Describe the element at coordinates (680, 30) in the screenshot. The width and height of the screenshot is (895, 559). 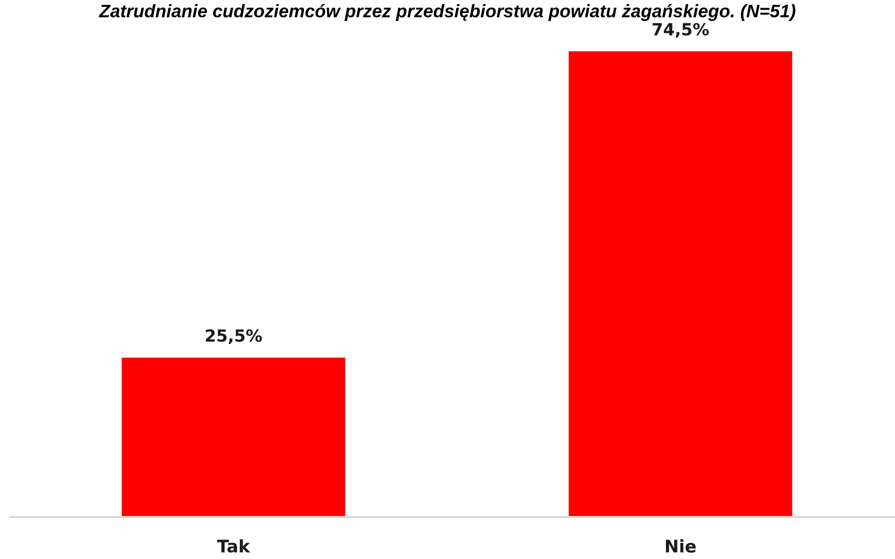
I see `data-label: 74,5%` at that location.